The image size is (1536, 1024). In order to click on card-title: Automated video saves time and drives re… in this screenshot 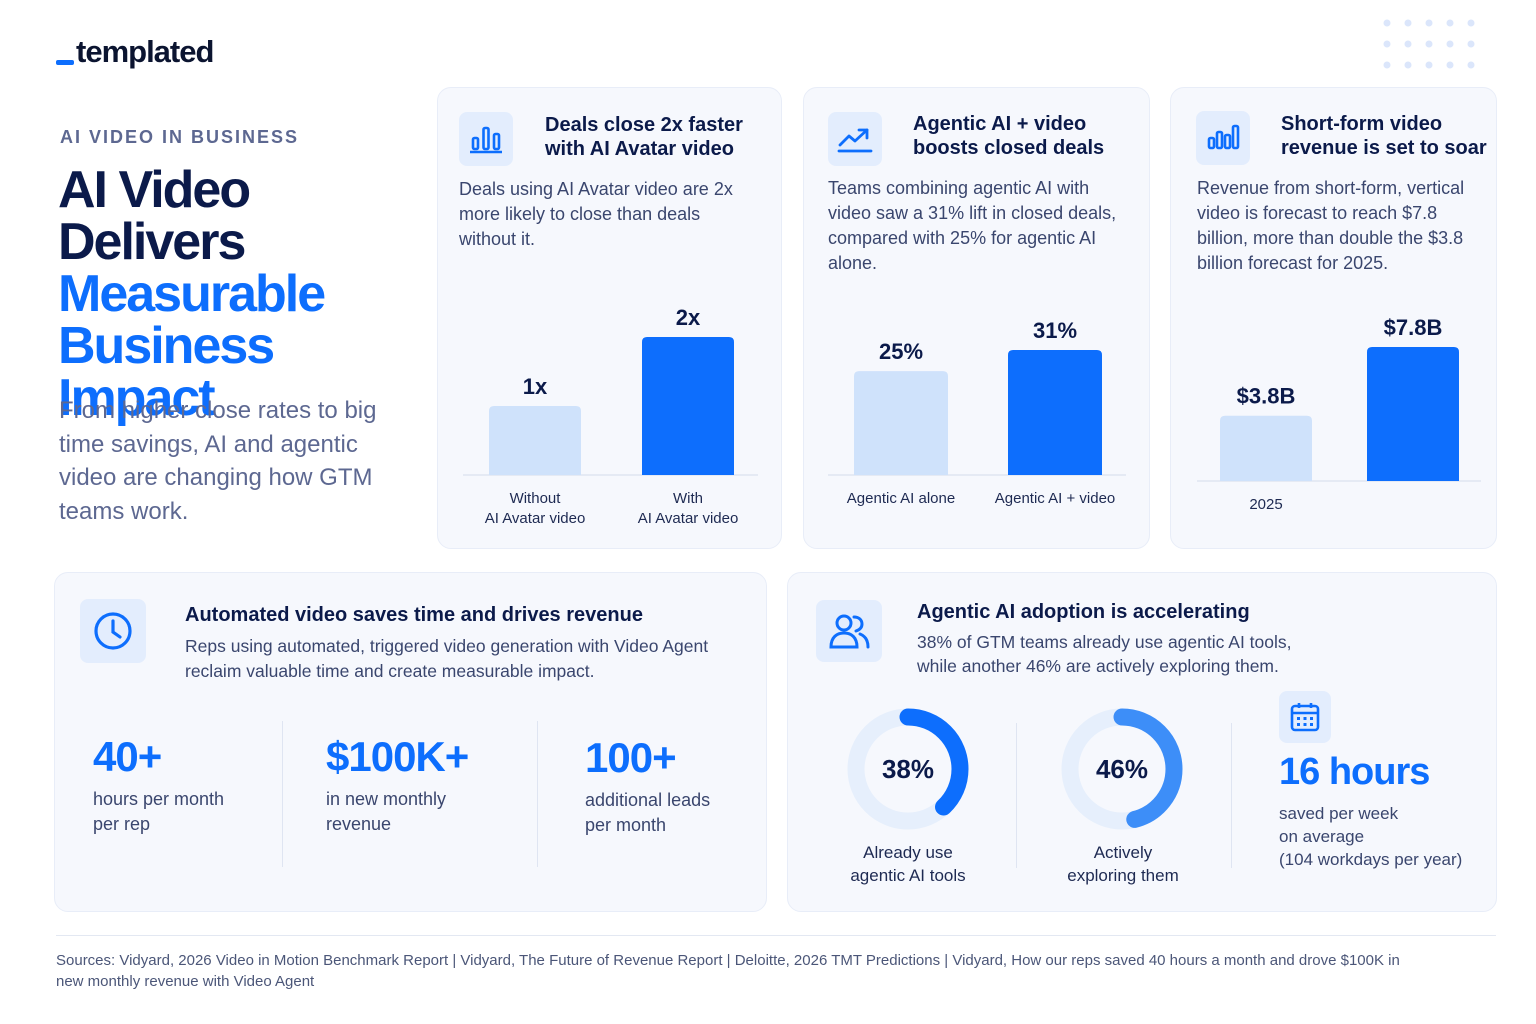, I will do `click(414, 615)`.